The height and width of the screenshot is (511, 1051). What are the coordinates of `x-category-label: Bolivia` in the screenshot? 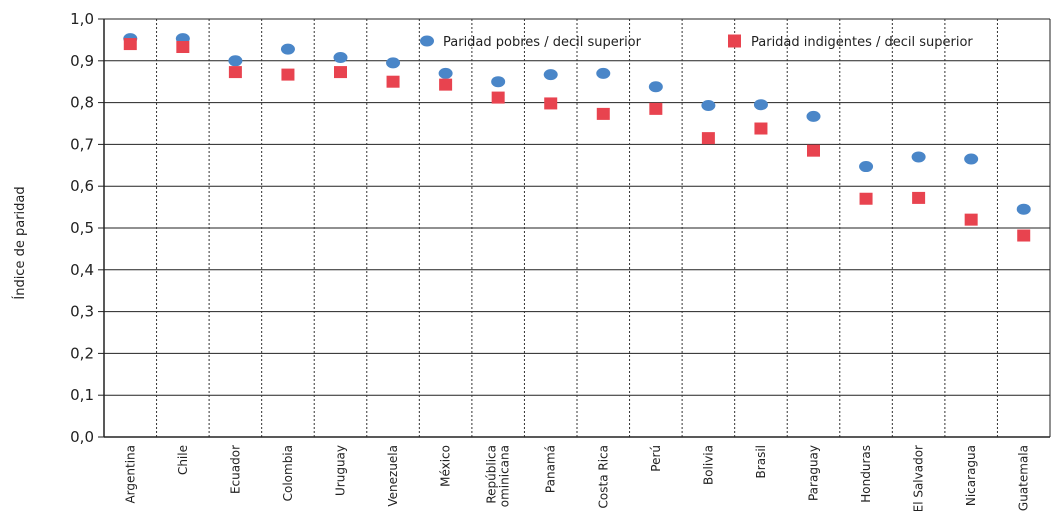 It's located at (708, 465).